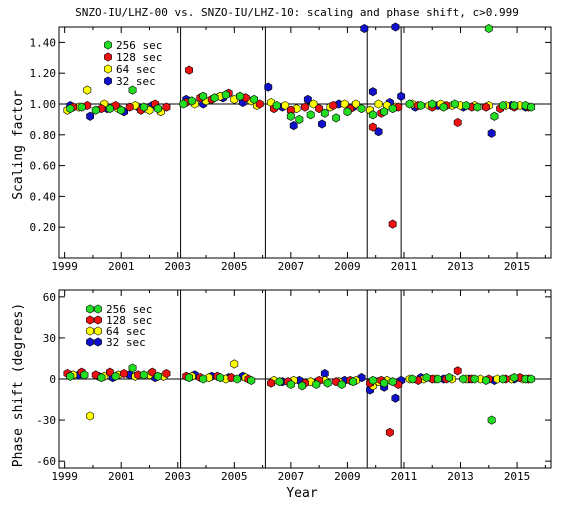  I want to click on y-tick-label: 1.20, so click(43, 73).